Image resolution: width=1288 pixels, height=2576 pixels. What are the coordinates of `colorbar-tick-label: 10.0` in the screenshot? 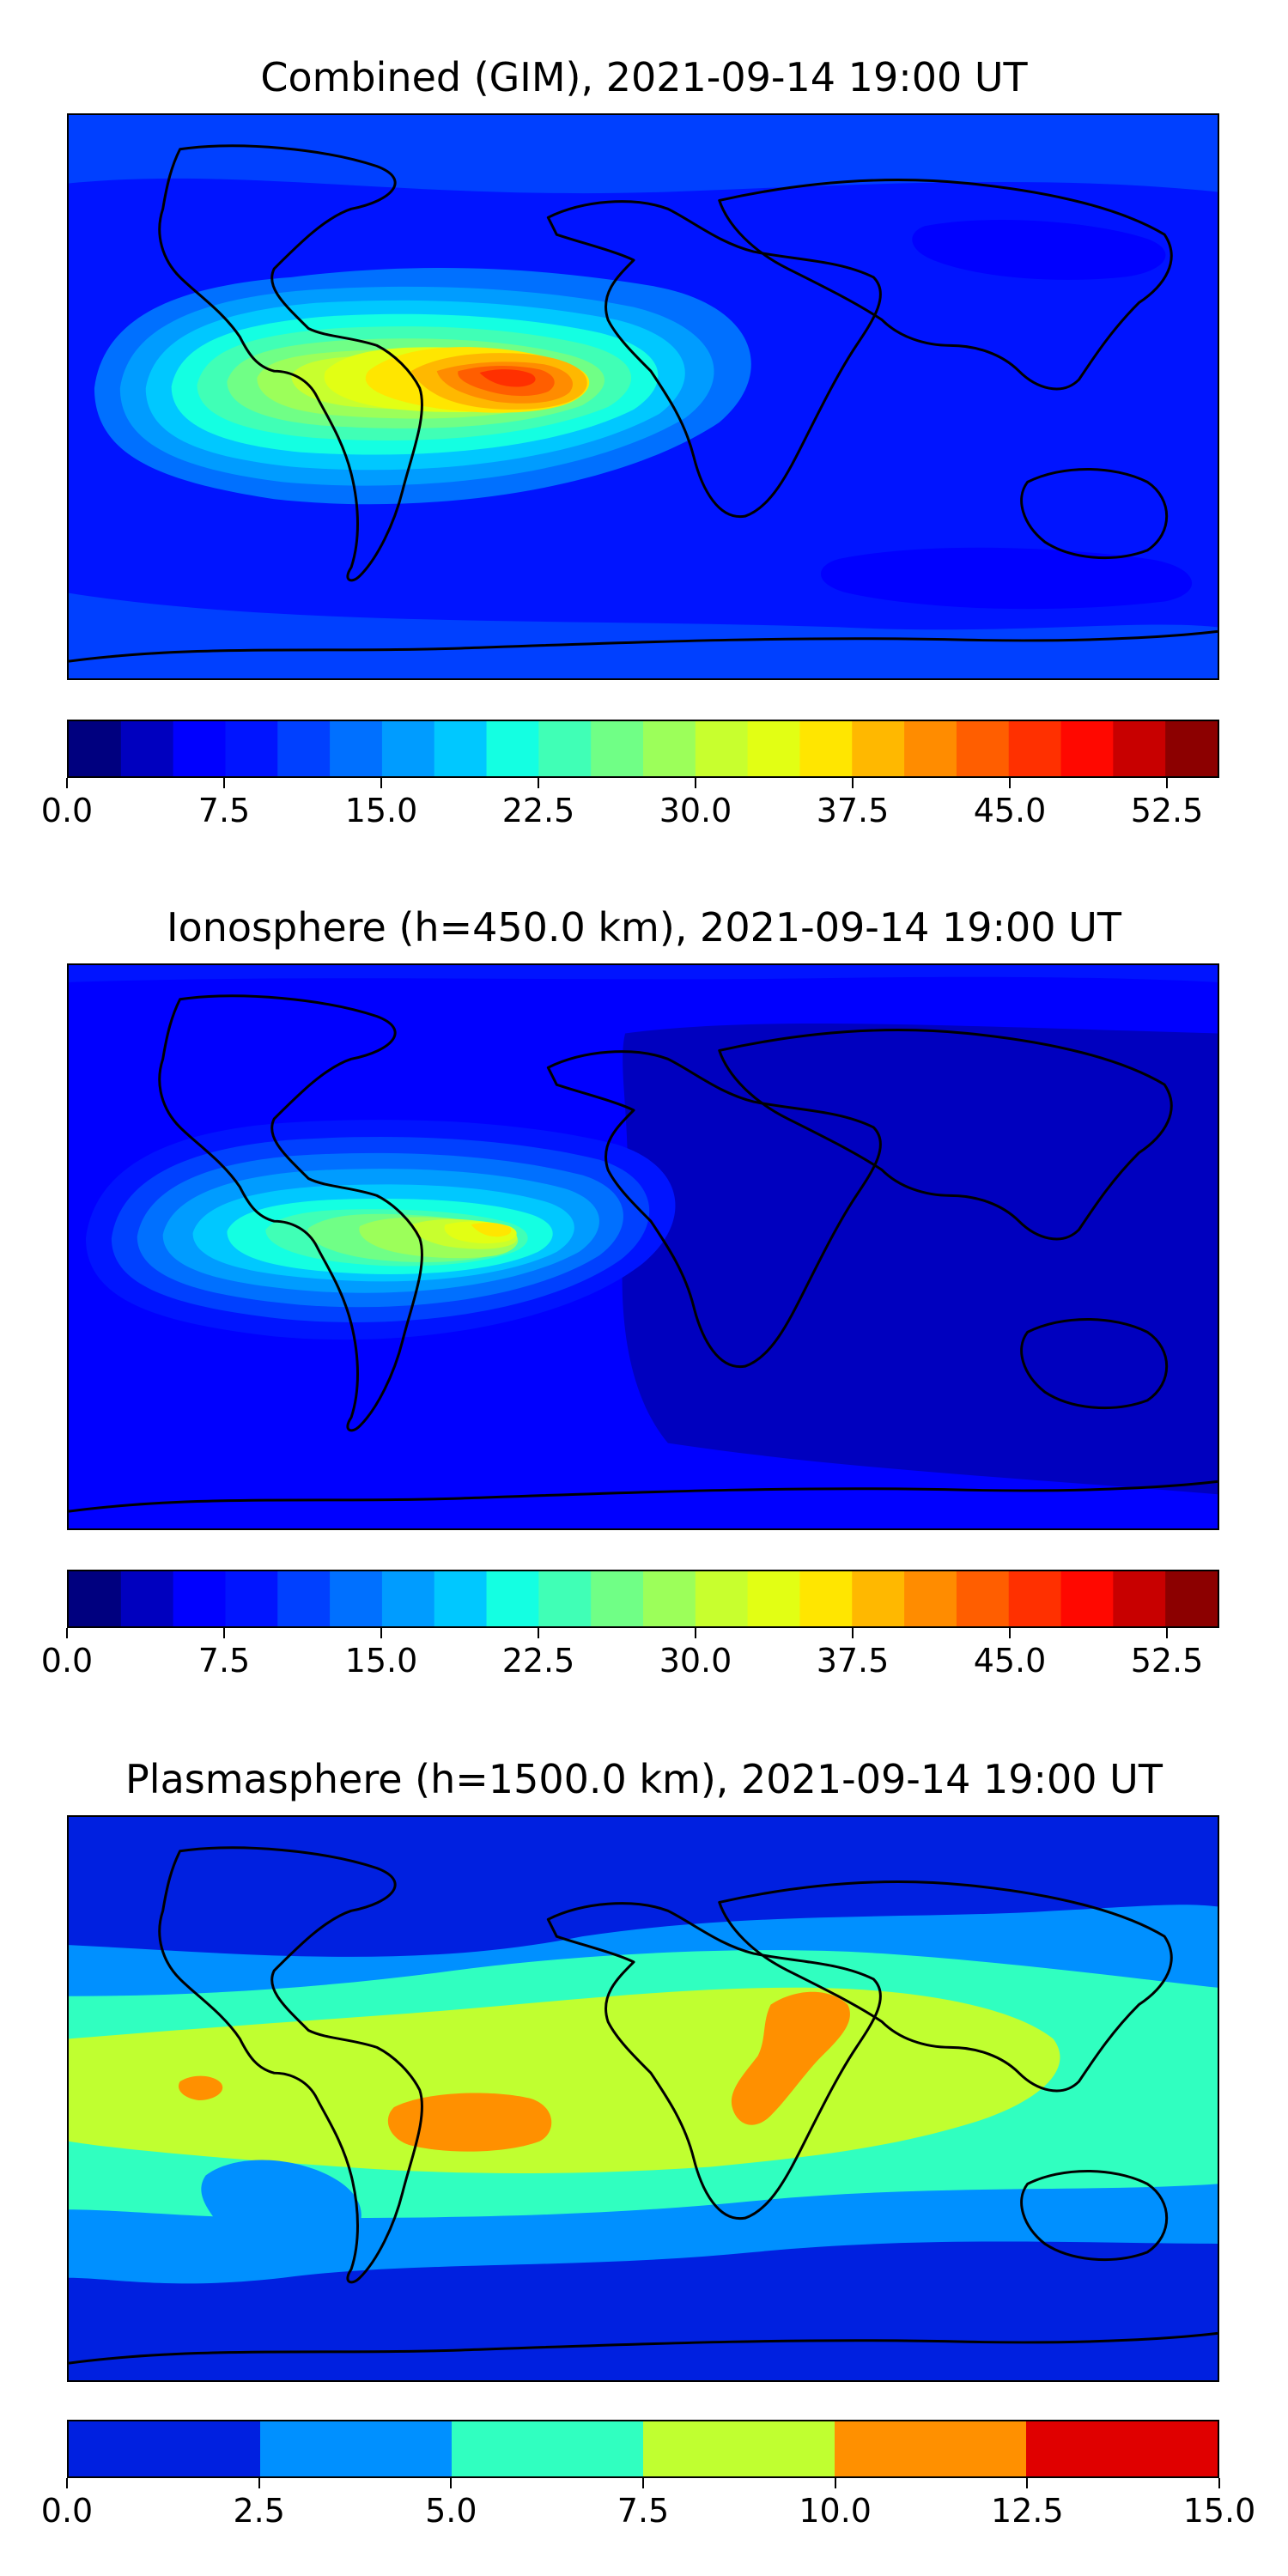 It's located at (835, 2511).